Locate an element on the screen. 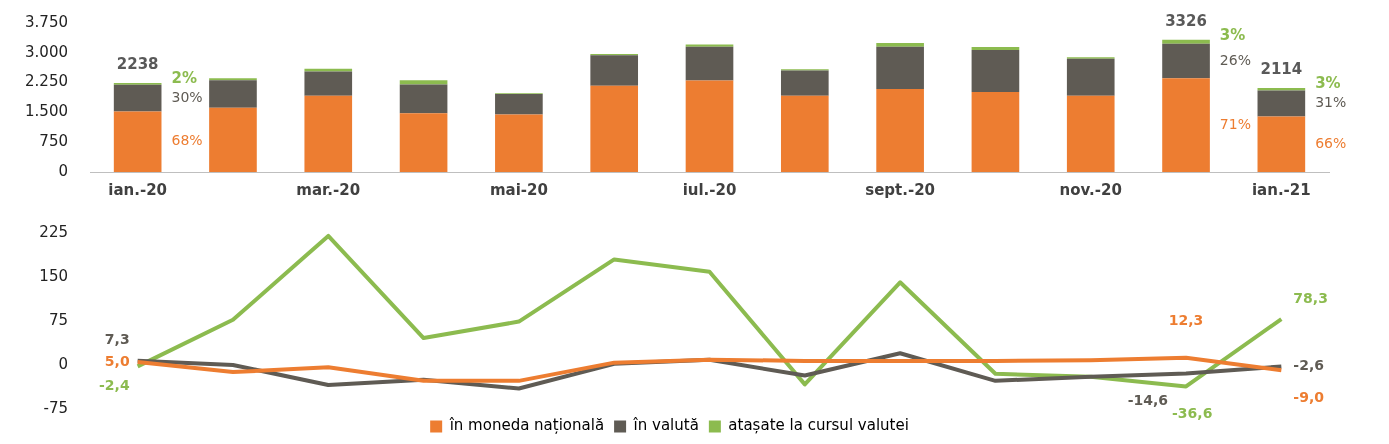  y-tick-label: 2.250 is located at coordinates (46, 81).